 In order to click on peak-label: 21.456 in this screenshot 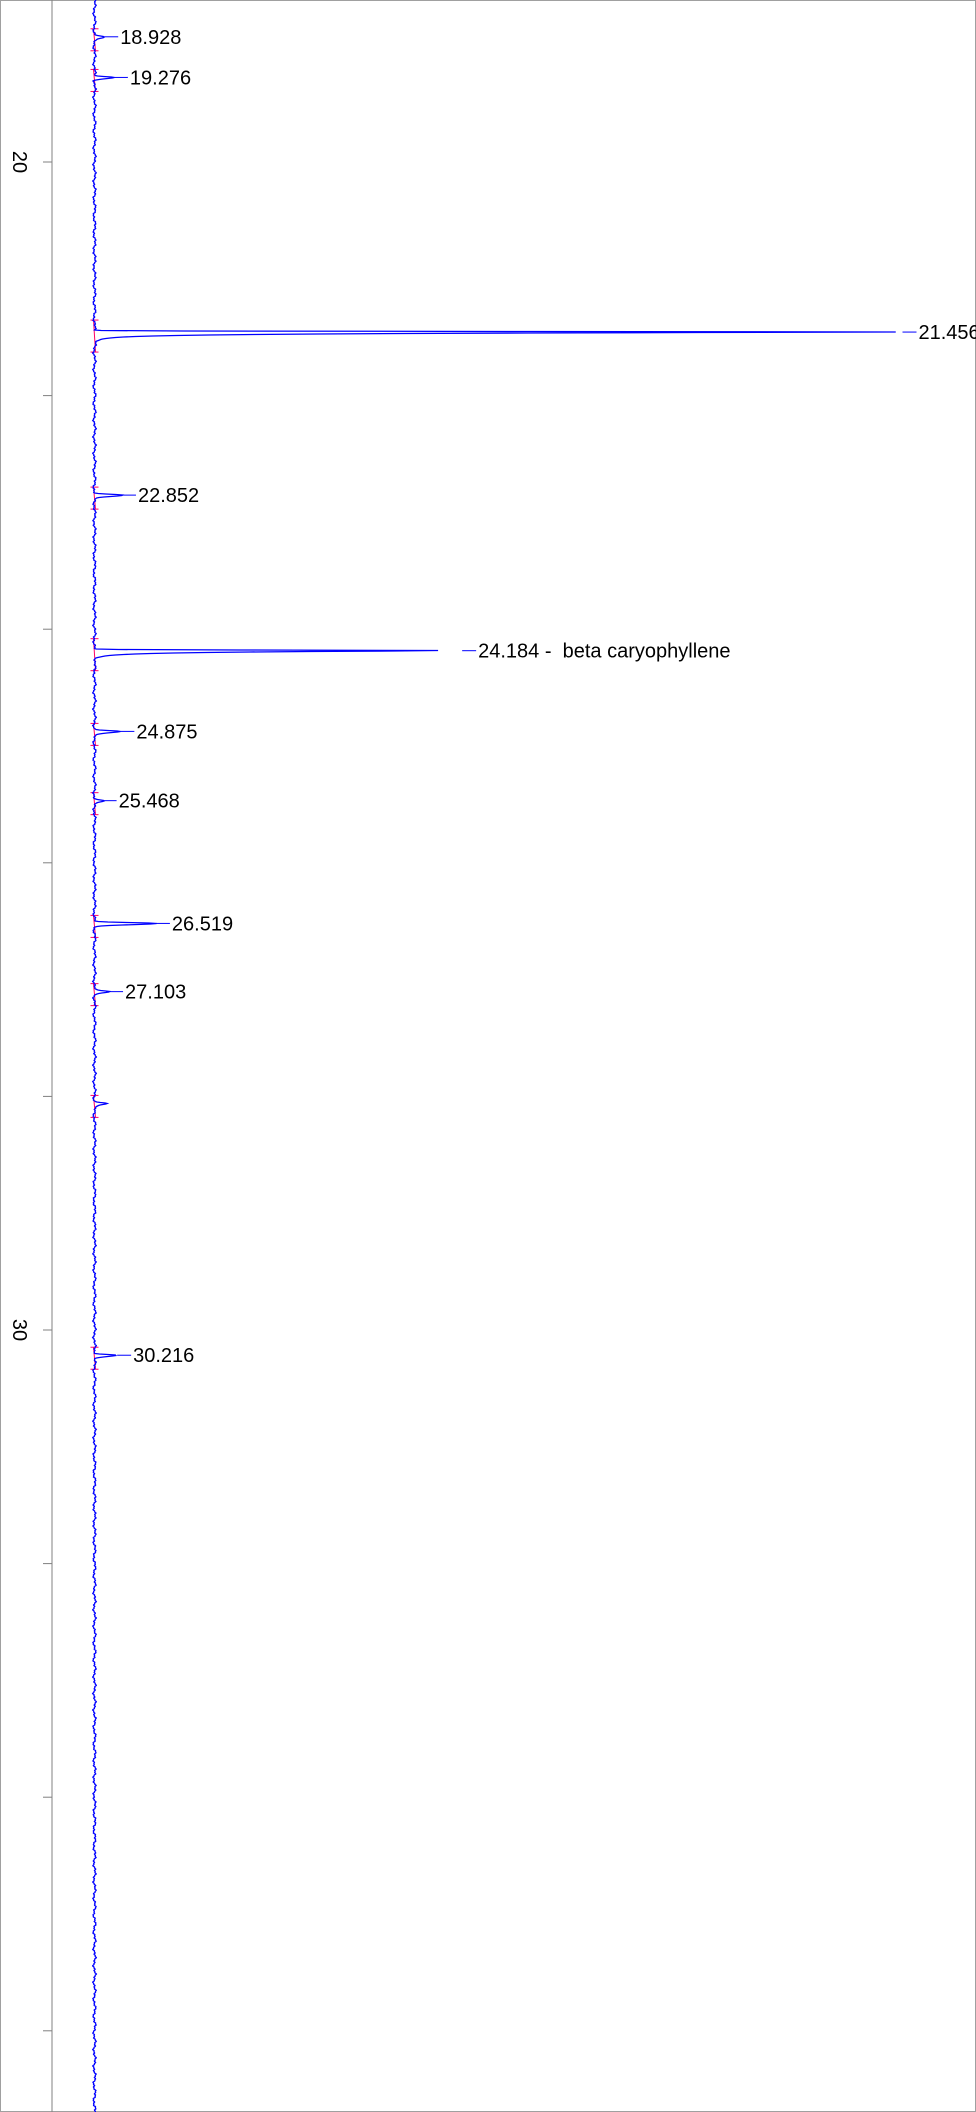, I will do `click(947, 333)`.